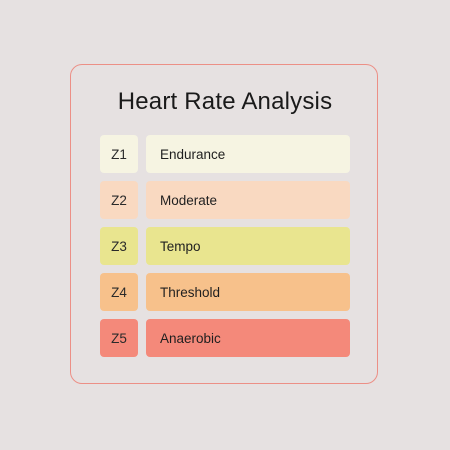 Image resolution: width=450 pixels, height=450 pixels. I want to click on zone-row-z5: Z5 Anaerobic, so click(225, 338).